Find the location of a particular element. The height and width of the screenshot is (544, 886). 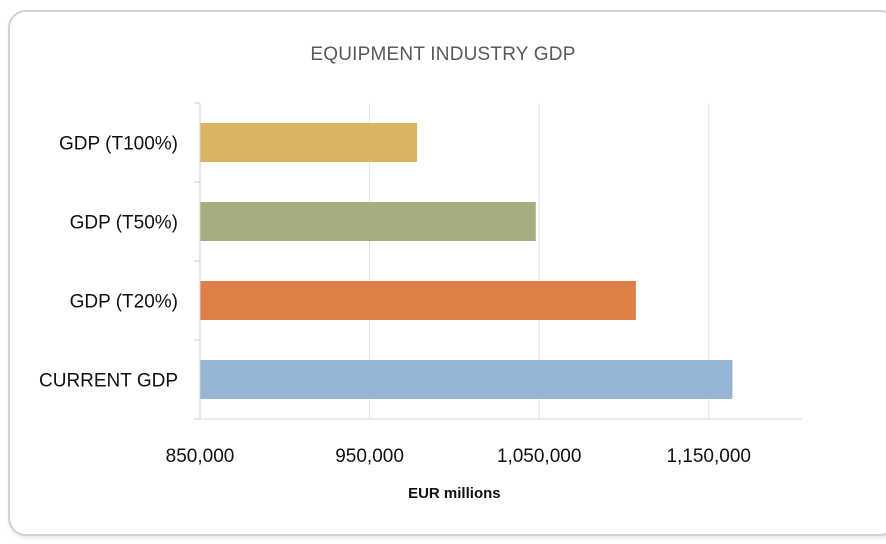

category-label: GDP (T20%) is located at coordinates (124, 302).